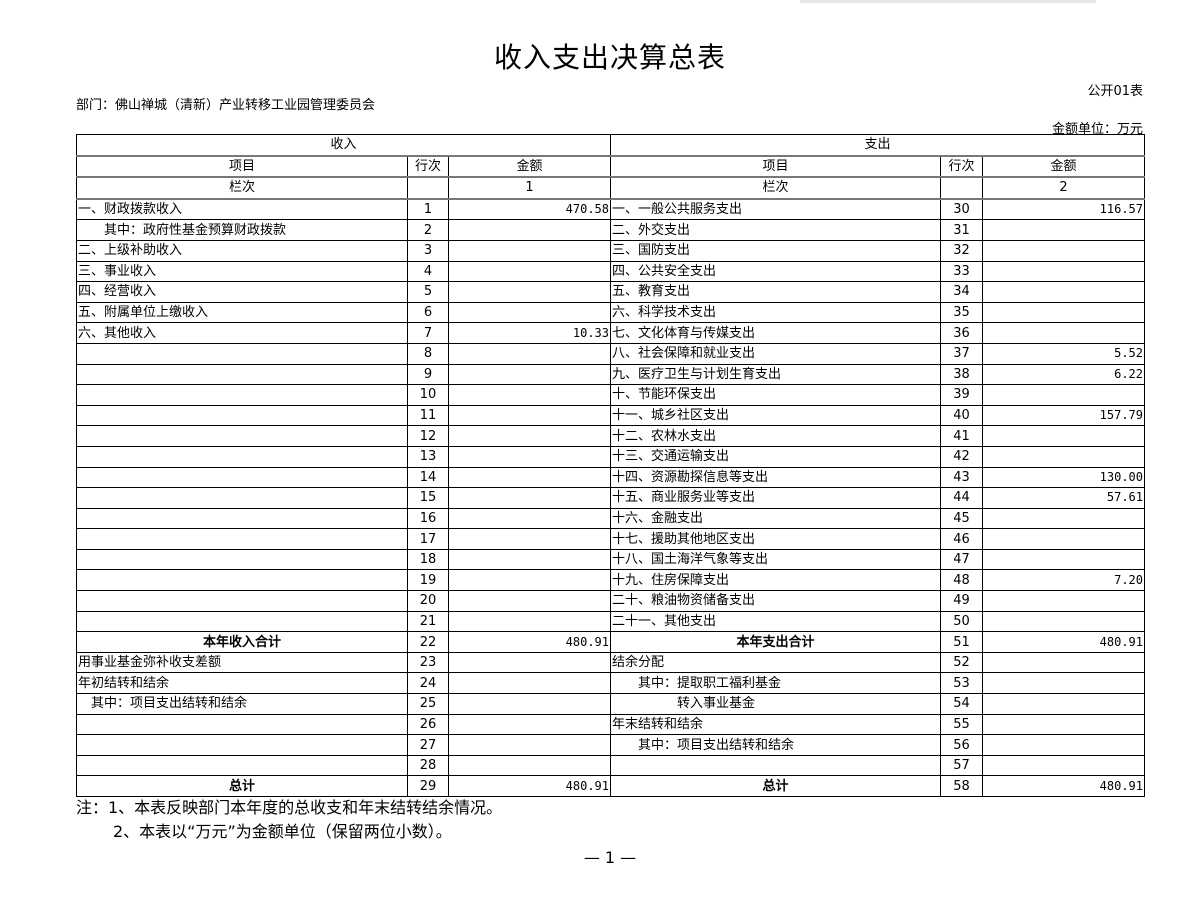 The height and width of the screenshot is (897, 1200). Describe the element at coordinates (961, 601) in the screenshot. I see `expense-line-cell: 49` at that location.